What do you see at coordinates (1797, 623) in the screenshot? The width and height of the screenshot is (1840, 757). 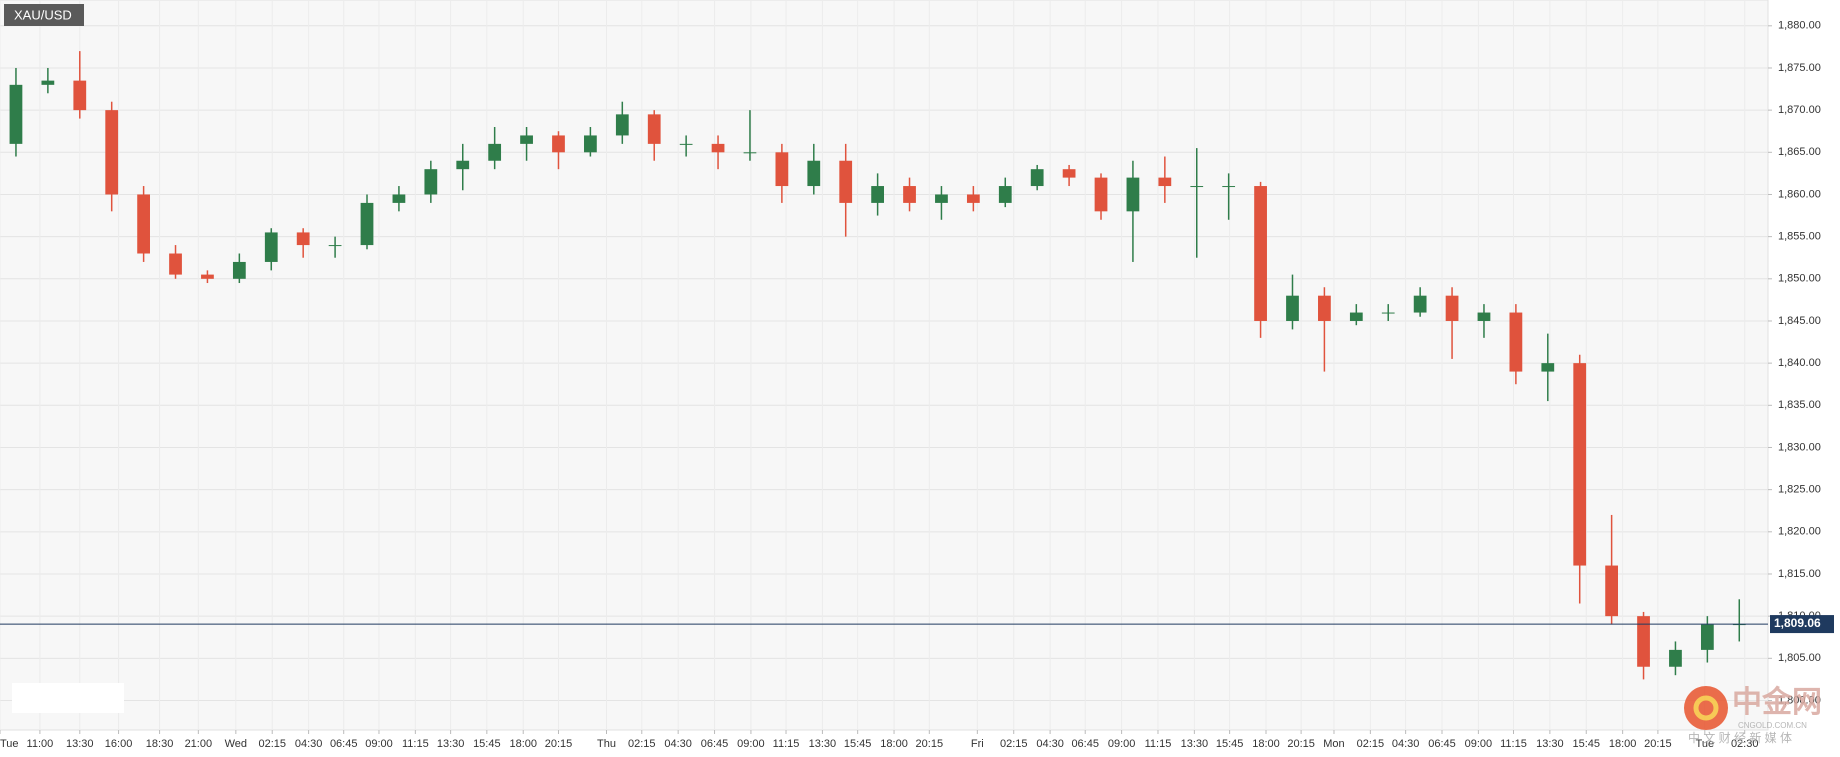 I see `last-price-label: 1,809.06` at bounding box center [1797, 623].